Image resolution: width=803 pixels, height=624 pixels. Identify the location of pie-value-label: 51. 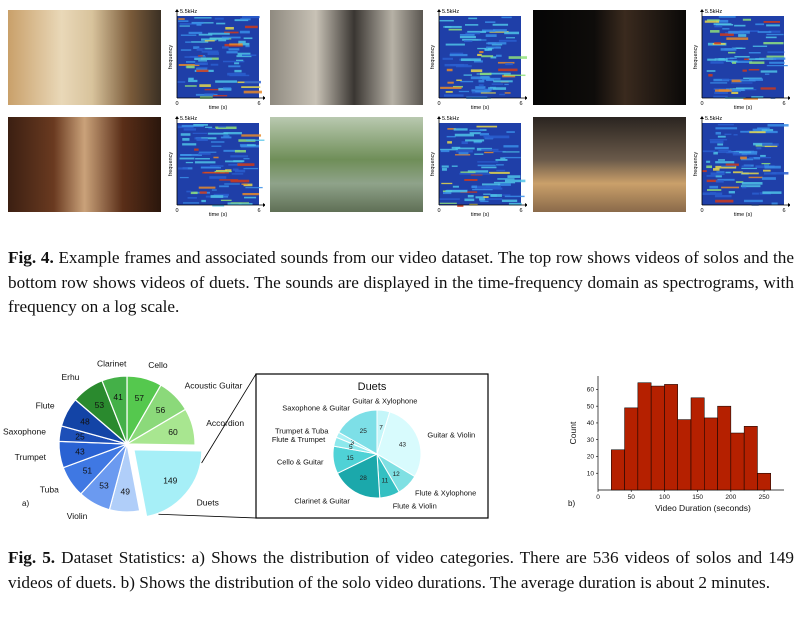
(88, 470).